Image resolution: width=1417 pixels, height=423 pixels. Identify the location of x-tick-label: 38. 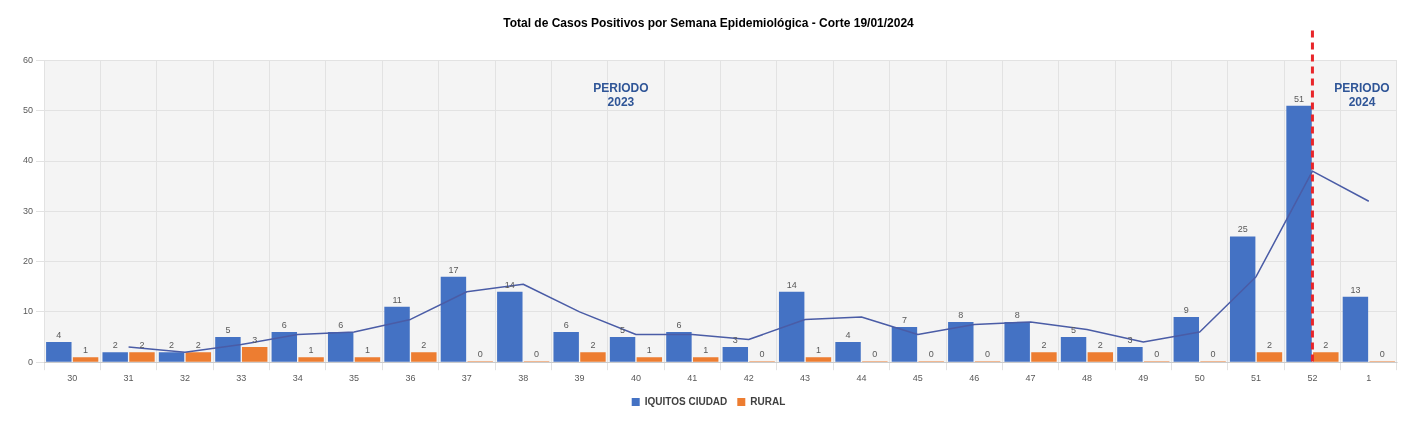
(523, 378).